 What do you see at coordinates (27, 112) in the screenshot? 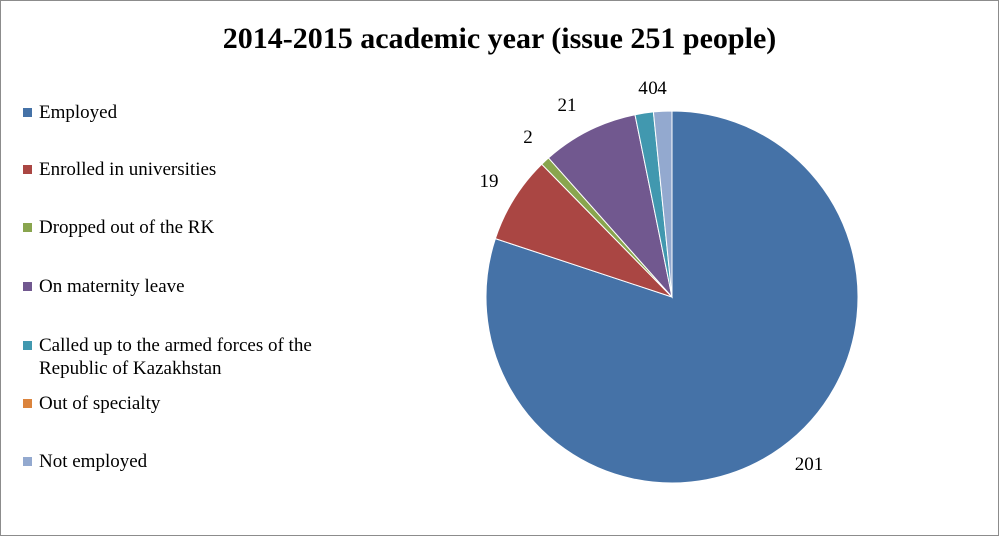
I see `legend-swatch-employed` at bounding box center [27, 112].